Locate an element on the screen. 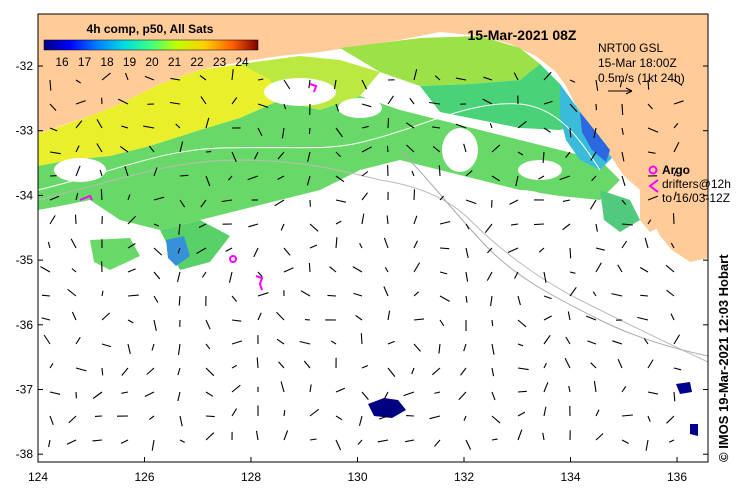 The width and height of the screenshot is (749, 496). argo-floats is located at coordinates (198, 187).